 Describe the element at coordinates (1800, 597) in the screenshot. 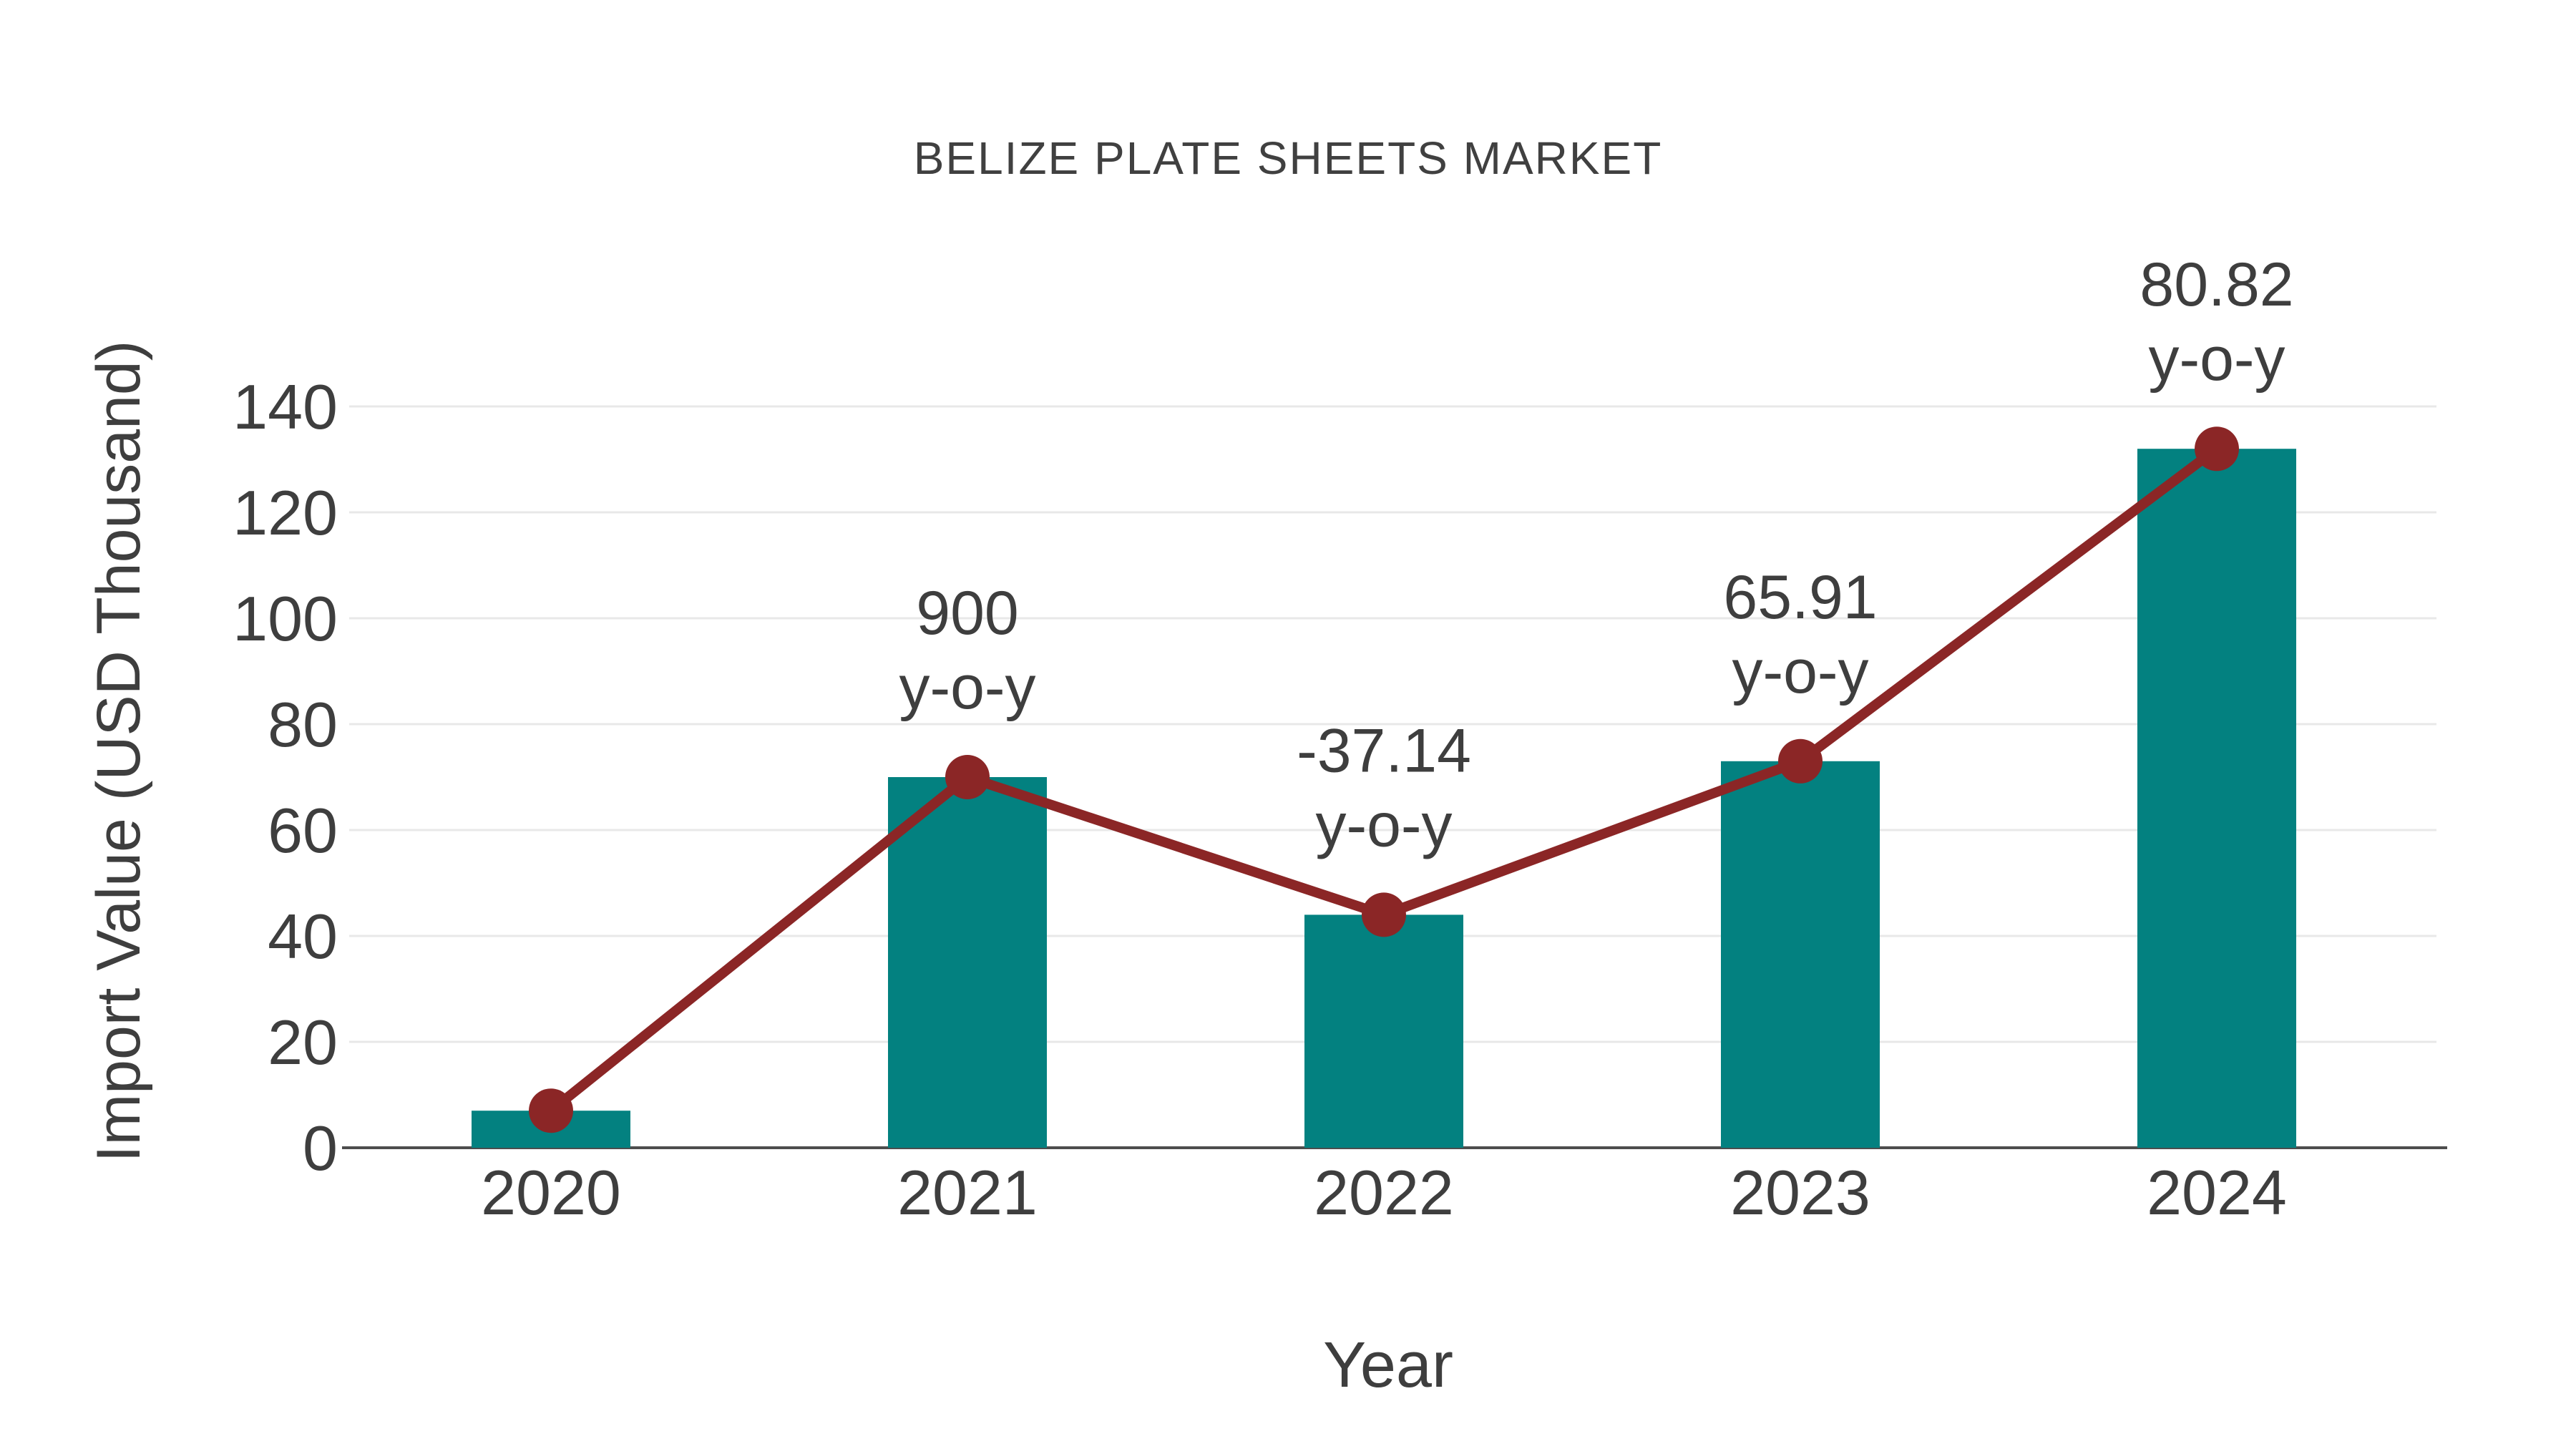

I see `yoy-annotation-value: 65.91` at that location.